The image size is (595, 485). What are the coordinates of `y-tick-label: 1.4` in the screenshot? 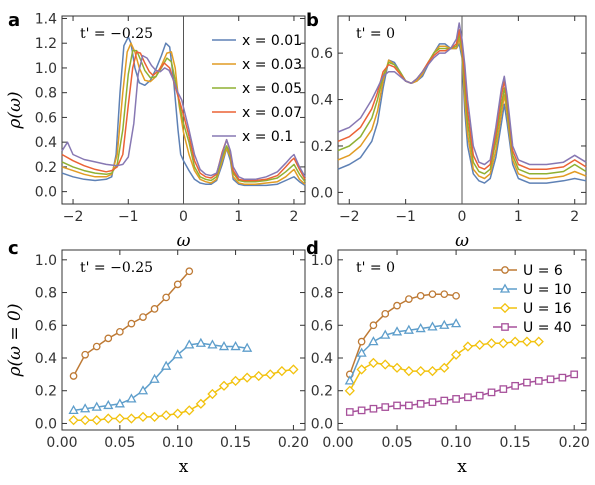 It's located at (46, 19).